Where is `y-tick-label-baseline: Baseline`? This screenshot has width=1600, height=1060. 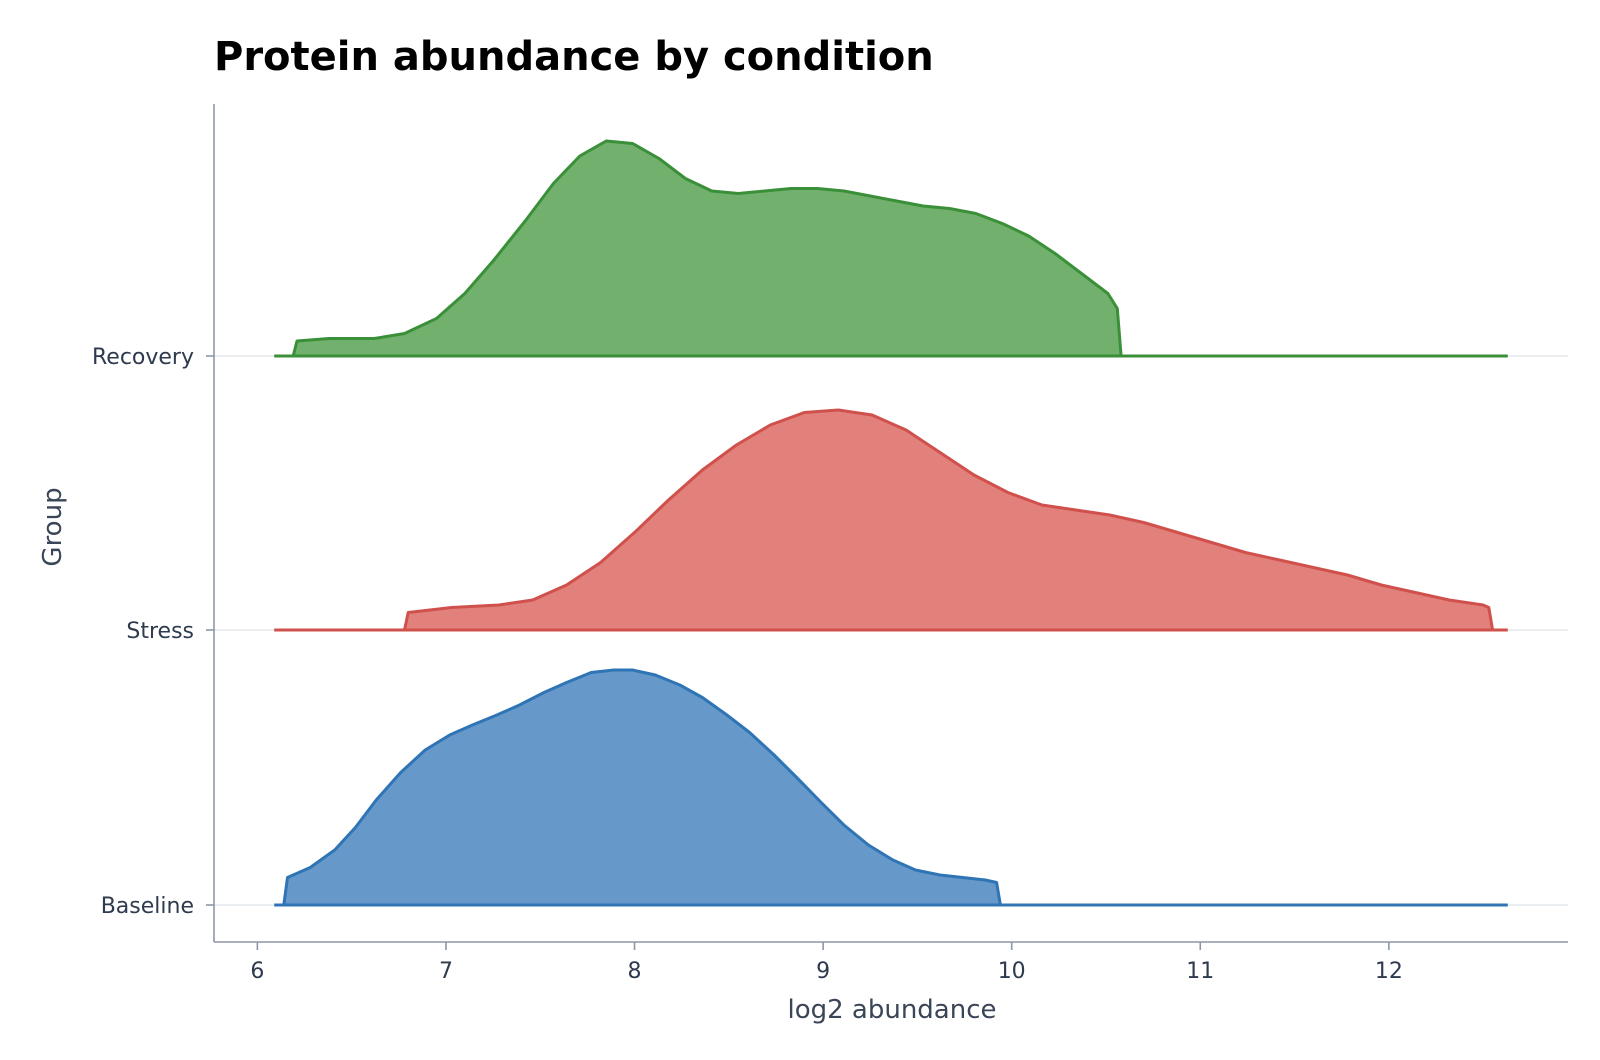 y-tick-label-baseline: Baseline is located at coordinates (147, 906).